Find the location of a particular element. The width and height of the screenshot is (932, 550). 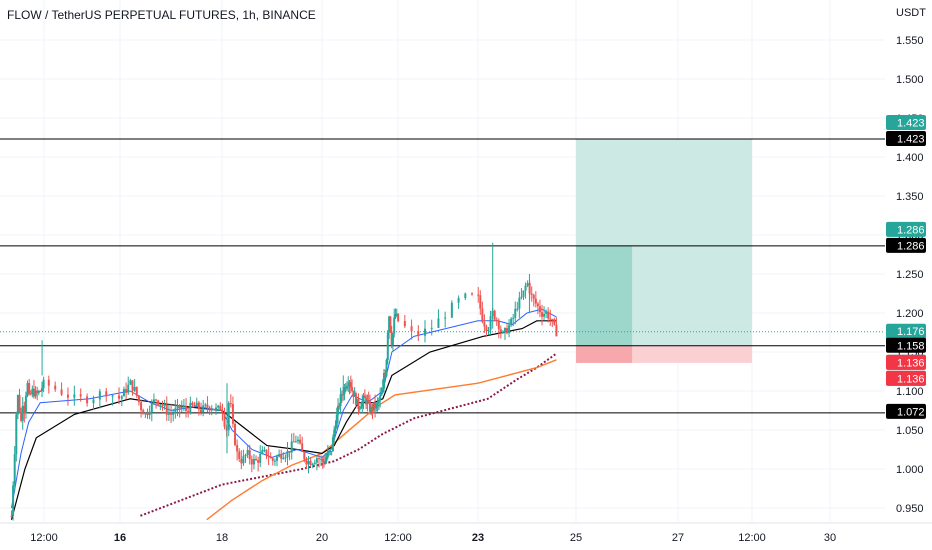

y-tick-label: 1.550 is located at coordinates (910, 41).